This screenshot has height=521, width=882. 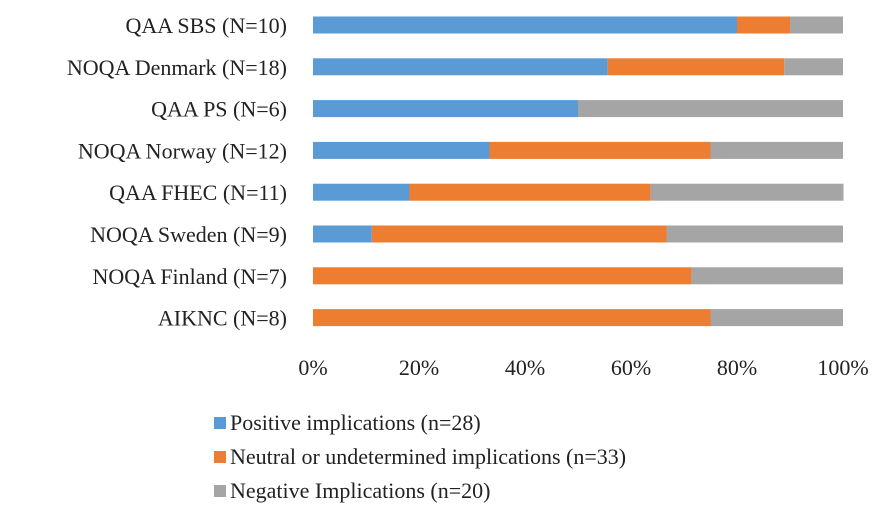 What do you see at coordinates (583, 367) in the screenshot?
I see `x-axis-tick-labels: 0% 20% 40% 60% 80% 100%` at bounding box center [583, 367].